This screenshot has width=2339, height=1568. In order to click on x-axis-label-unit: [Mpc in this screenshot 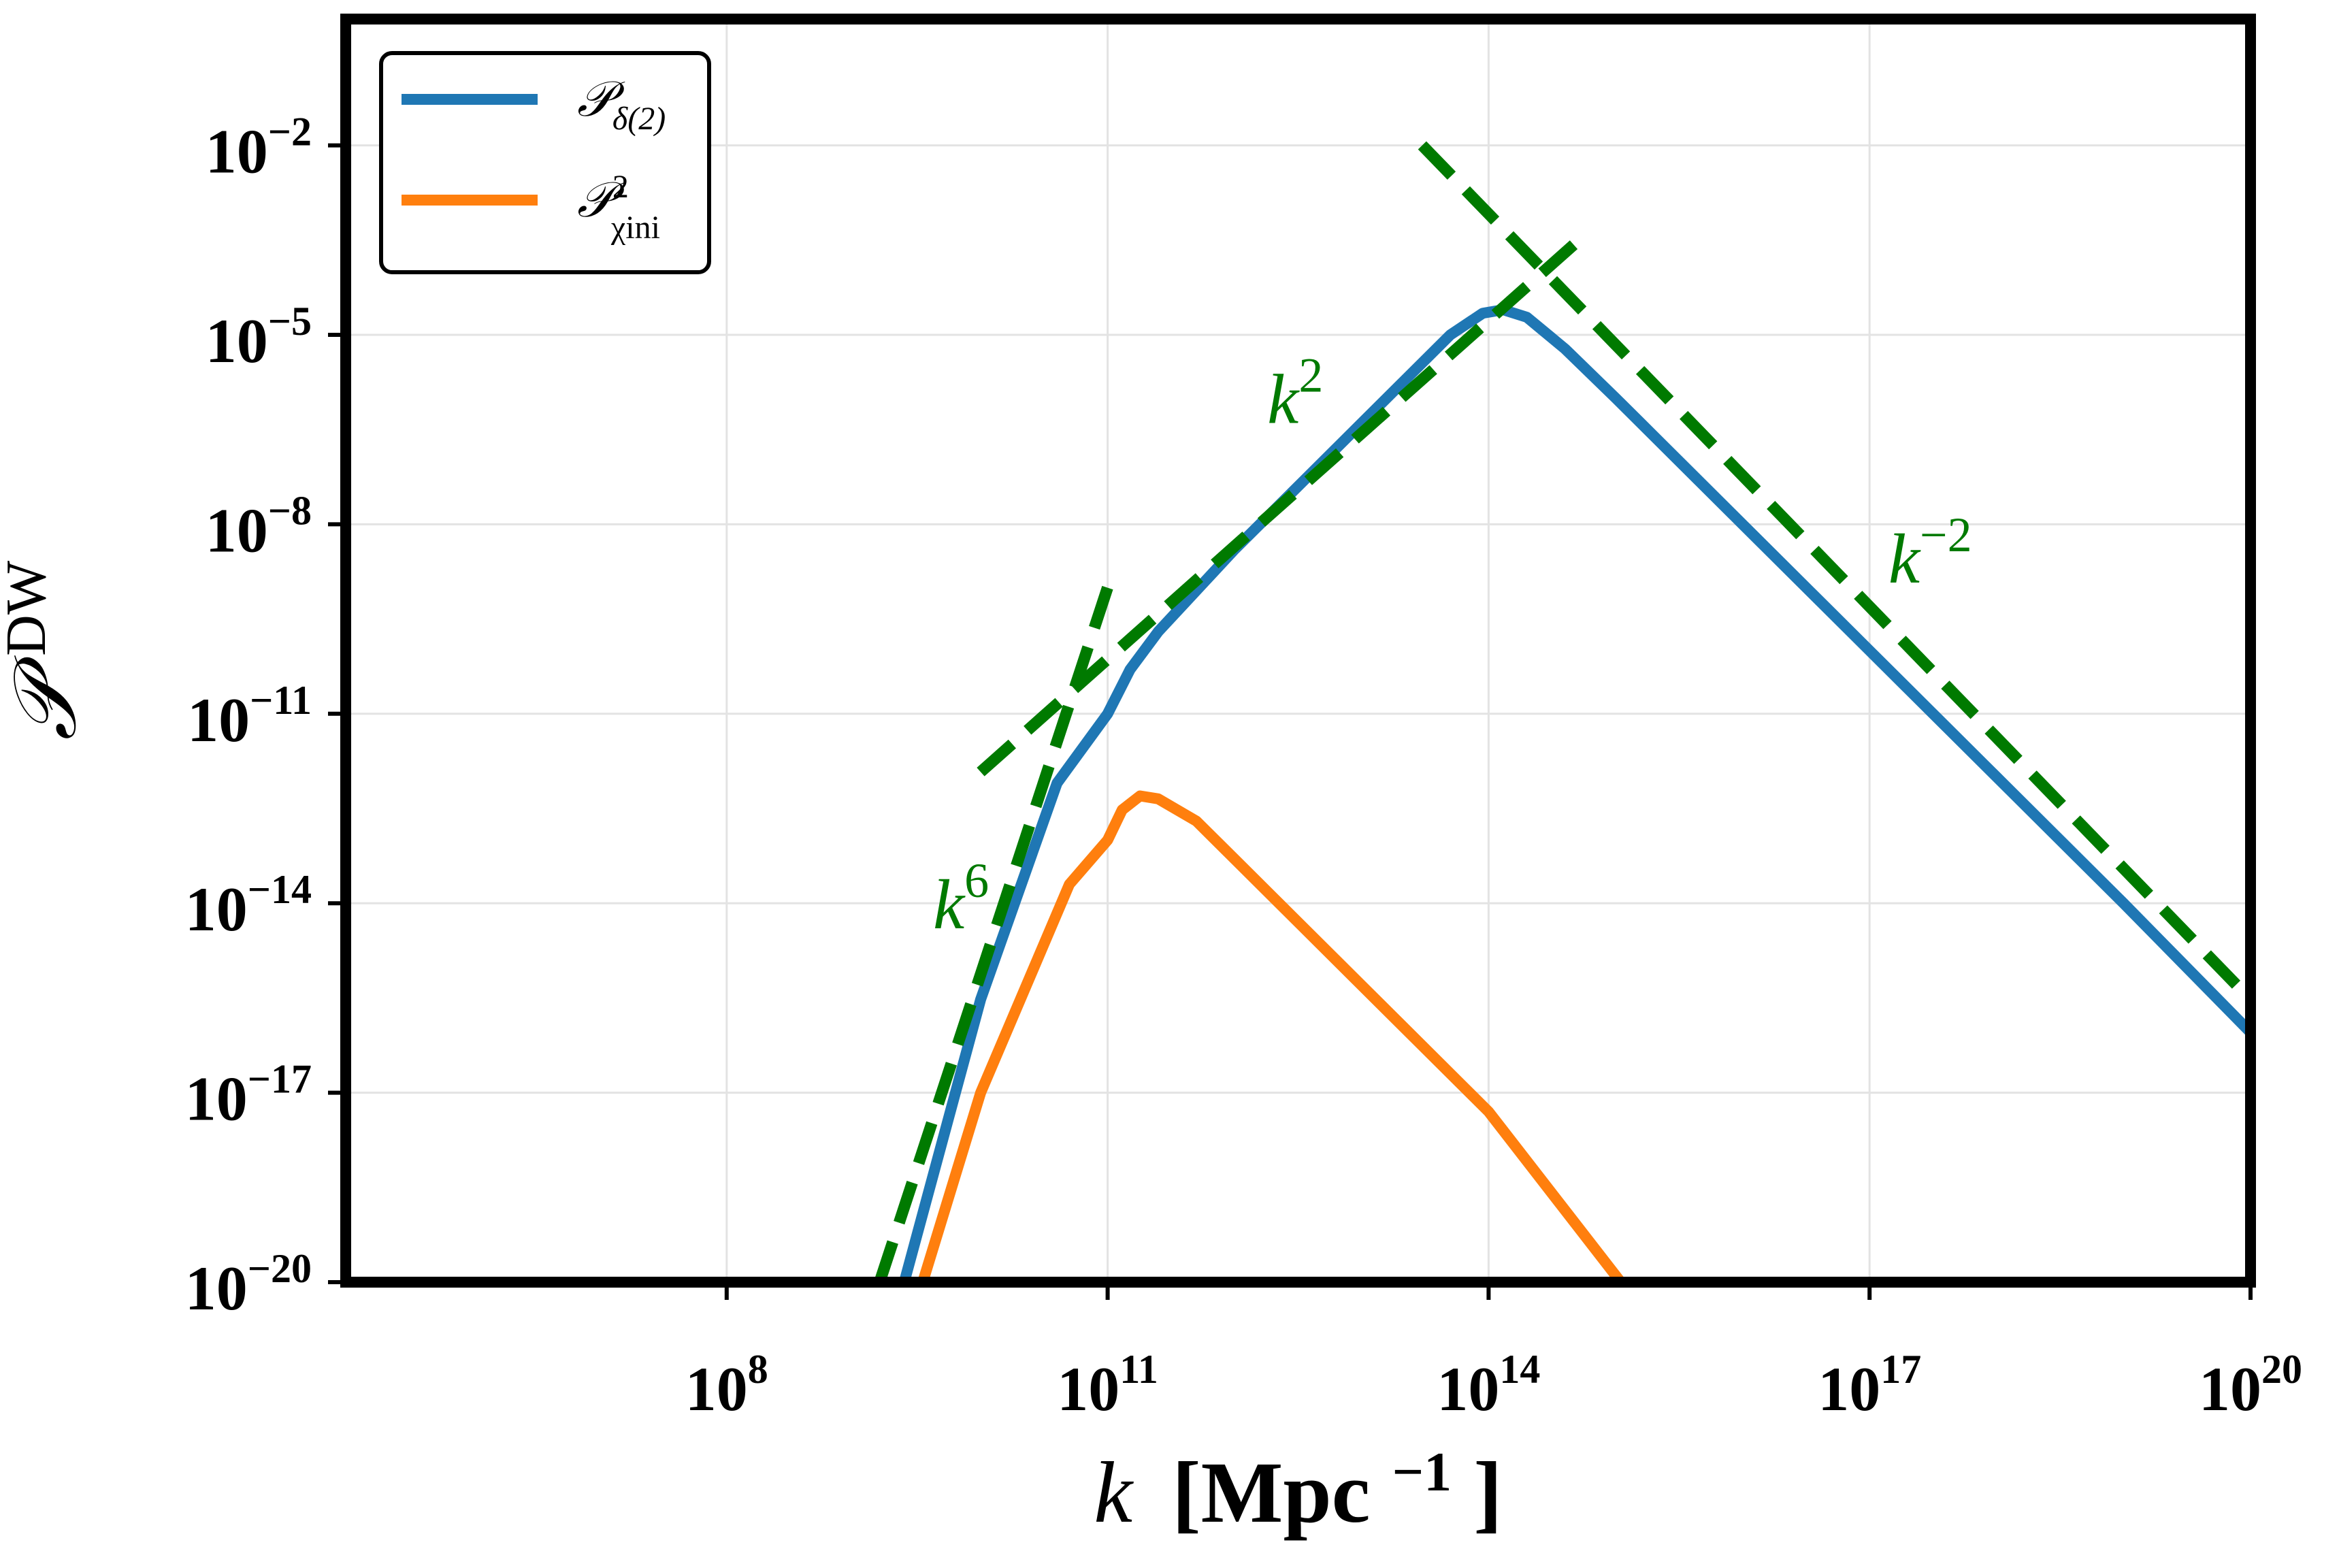, I will do `click(1271, 1493)`.